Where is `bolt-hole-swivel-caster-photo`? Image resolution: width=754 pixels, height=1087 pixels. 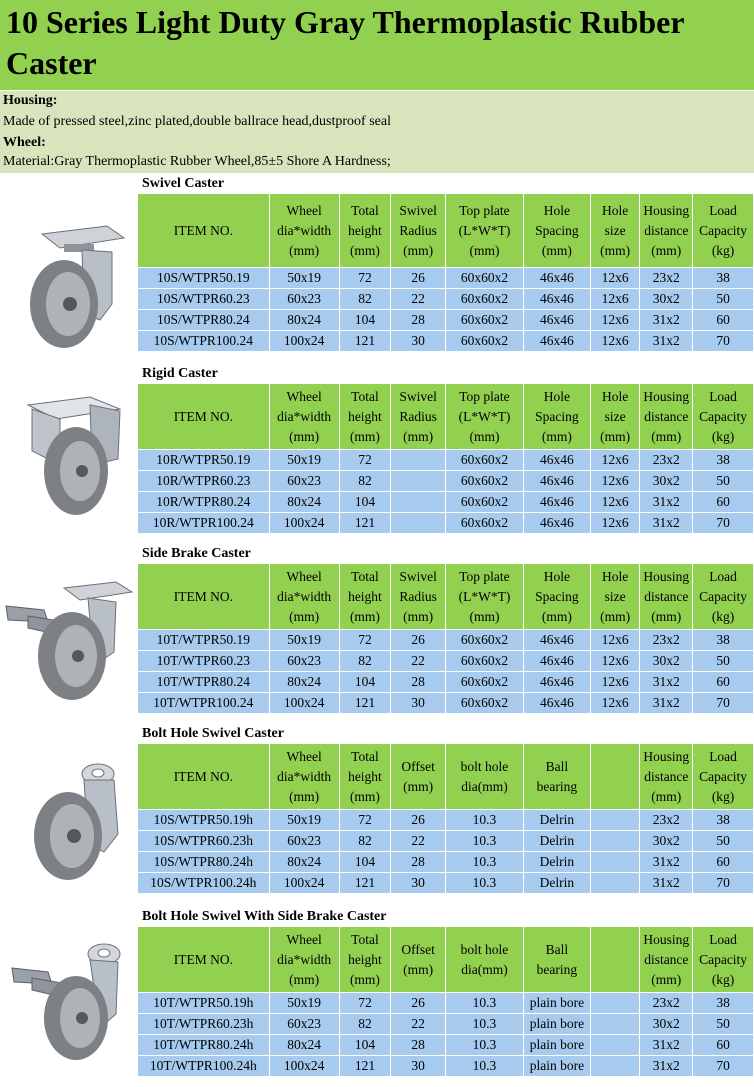 bolt-hole-swivel-caster-photo is located at coordinates (76, 821).